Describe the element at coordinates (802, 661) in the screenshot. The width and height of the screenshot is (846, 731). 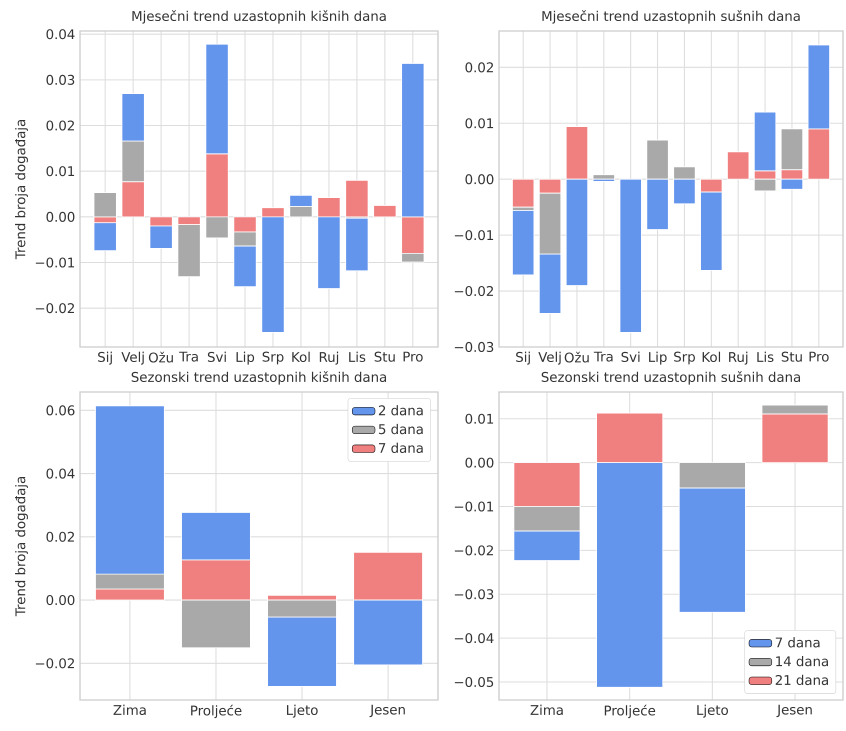
I see `legend-label: 14 dana` at that location.